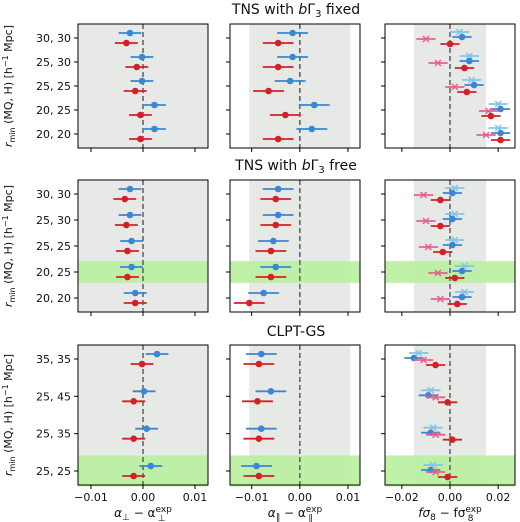  What do you see at coordinates (448, 433) in the screenshot?
I see `panel-2-2: −0.02 0.00 0.02 fσ8 − fσexp 8` at bounding box center [448, 433].